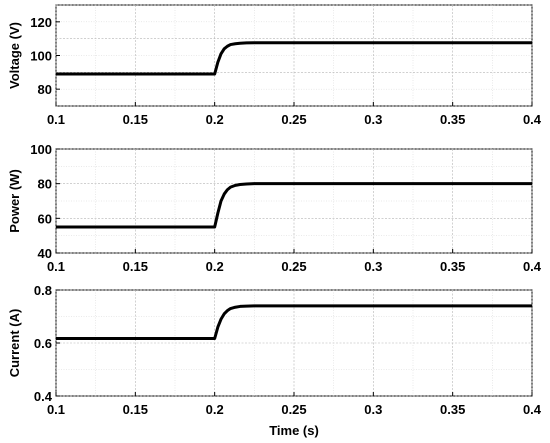 The height and width of the screenshot is (443, 550). Describe the element at coordinates (293, 266) in the screenshot. I see `power-x-tick-label: 0.25` at that location.